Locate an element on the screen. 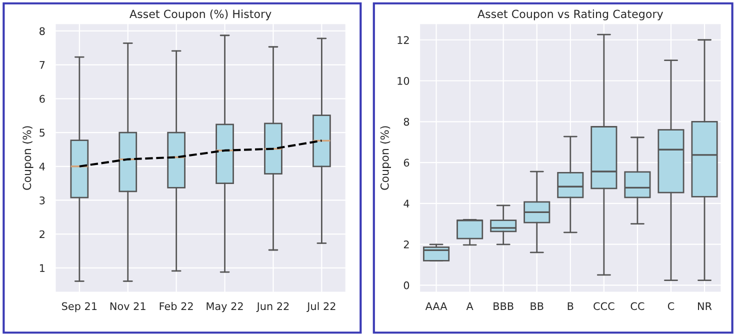 This screenshot has width=736, height=336. x-tick-label: Nov 21 is located at coordinates (128, 306).